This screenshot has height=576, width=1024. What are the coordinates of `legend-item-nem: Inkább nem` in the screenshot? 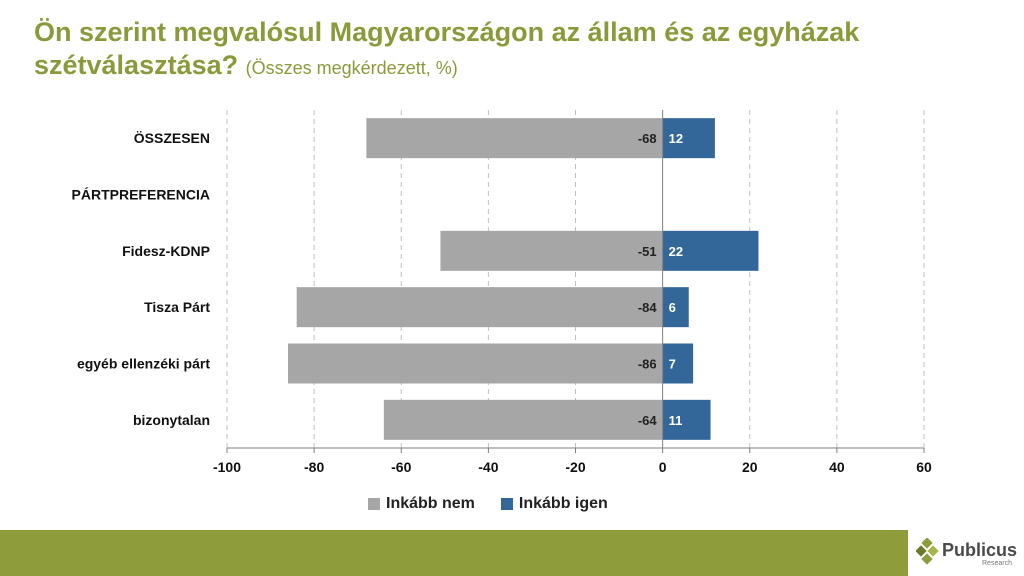 It's located at (421, 504).